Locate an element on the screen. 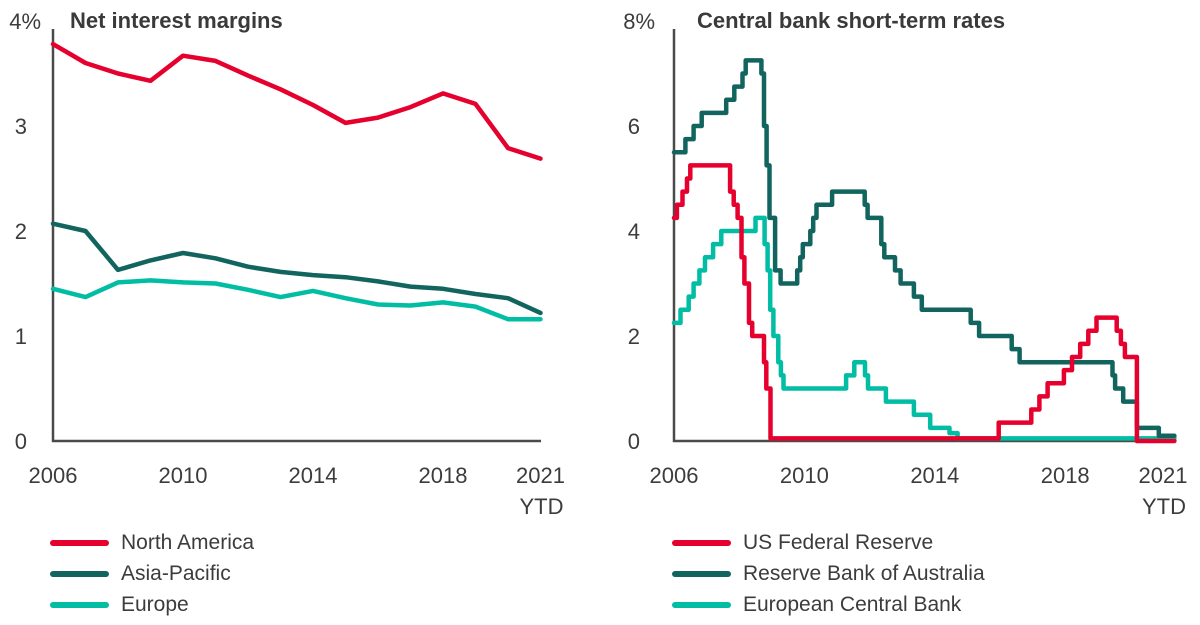  y-axis-tick-label: 1 is located at coordinates (21, 336).